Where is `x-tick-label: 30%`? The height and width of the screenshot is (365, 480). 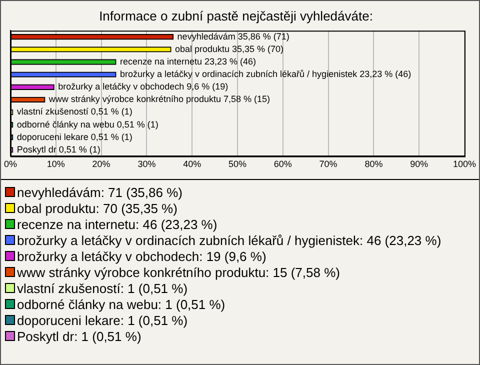
x-tick-label: 30% is located at coordinates (147, 164).